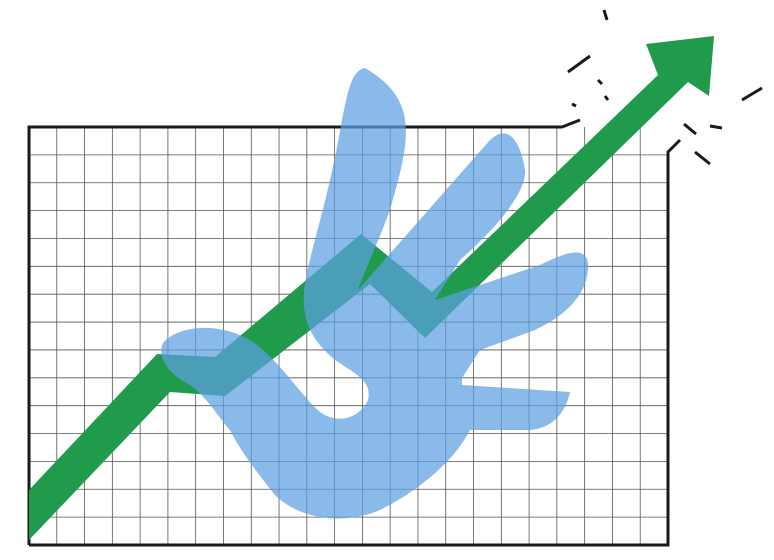  What do you see at coordinates (665, 87) in the screenshot?
I see `burst-lines-icon` at bounding box center [665, 87].